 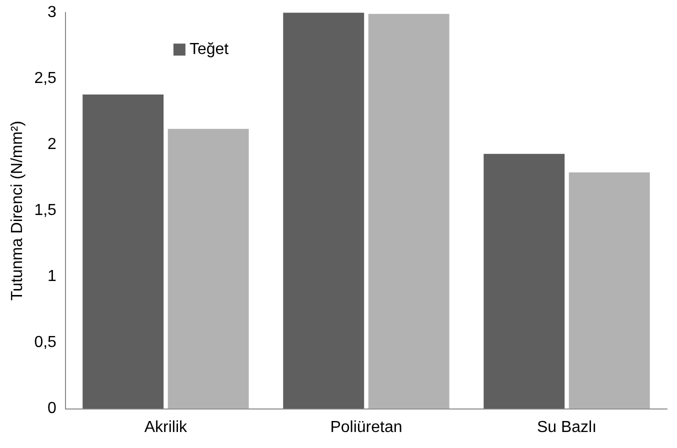 What do you see at coordinates (45, 343) in the screenshot?
I see `y-tick-label: 0,5` at bounding box center [45, 343].